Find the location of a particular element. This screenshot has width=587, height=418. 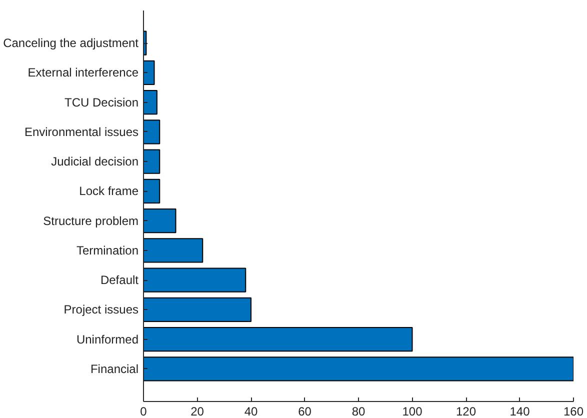

x-tick-label: 120 is located at coordinates (466, 411).